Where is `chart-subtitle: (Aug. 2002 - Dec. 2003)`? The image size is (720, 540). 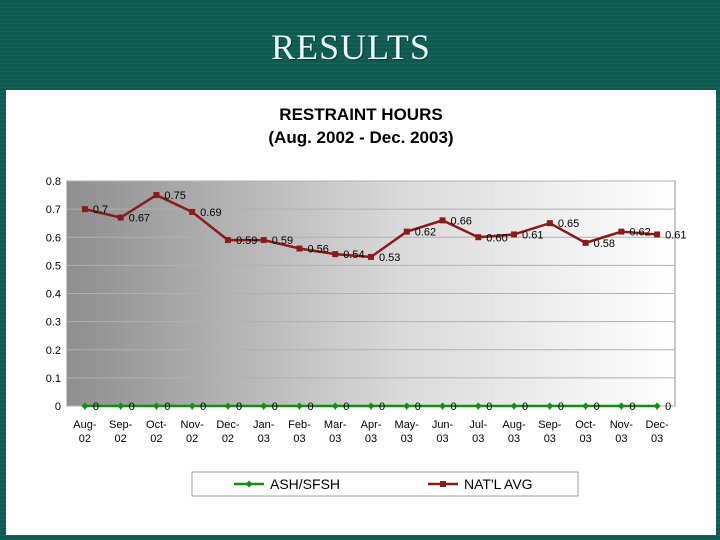 chart-subtitle: (Aug. 2002 - Dec. 2003) is located at coordinates (360, 137).